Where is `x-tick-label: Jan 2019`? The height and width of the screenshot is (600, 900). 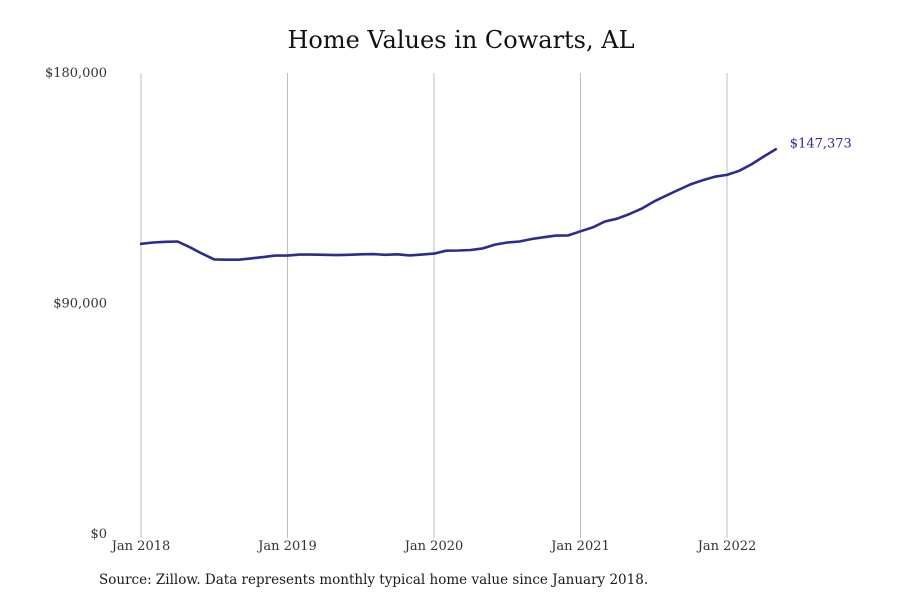
x-tick-label: Jan 2019 is located at coordinates (286, 546).